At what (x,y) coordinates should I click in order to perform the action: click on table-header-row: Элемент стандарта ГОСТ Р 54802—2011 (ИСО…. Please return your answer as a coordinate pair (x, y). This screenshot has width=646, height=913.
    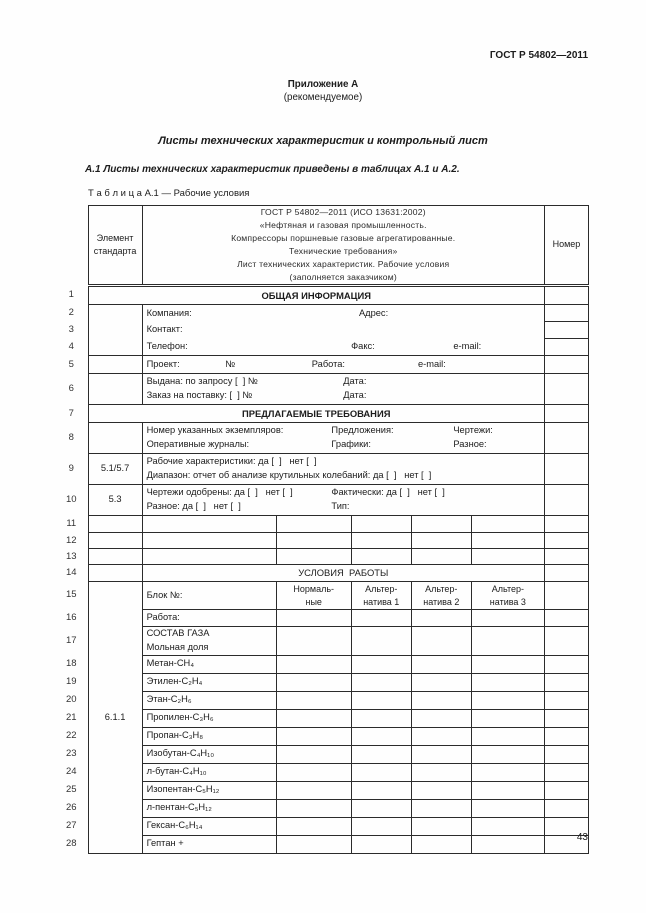
    Looking at the image, I should click on (322, 246).